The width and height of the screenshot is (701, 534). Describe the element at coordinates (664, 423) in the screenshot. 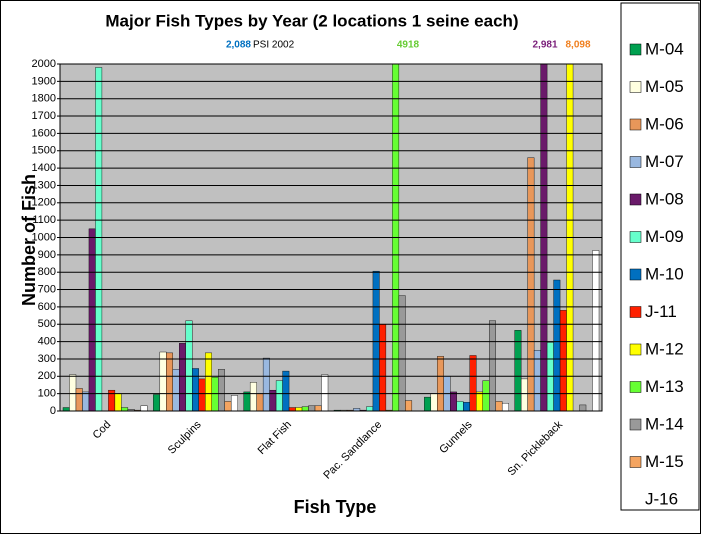

I see `legend-label: M-14` at that location.